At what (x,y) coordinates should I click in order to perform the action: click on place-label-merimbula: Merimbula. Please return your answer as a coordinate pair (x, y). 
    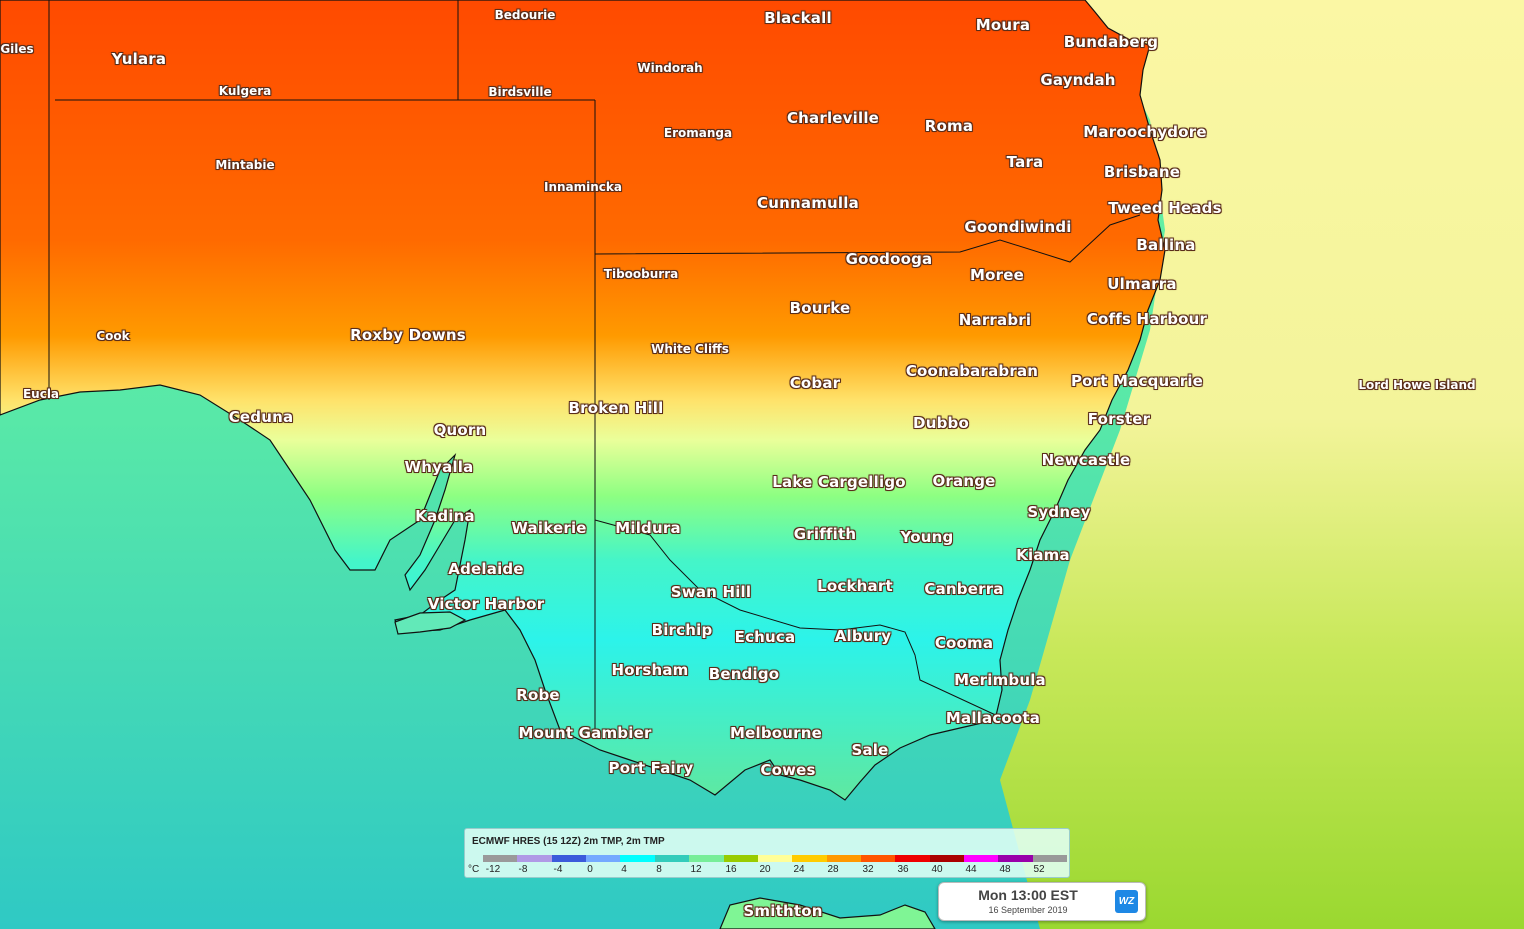
    Looking at the image, I should click on (1000, 680).